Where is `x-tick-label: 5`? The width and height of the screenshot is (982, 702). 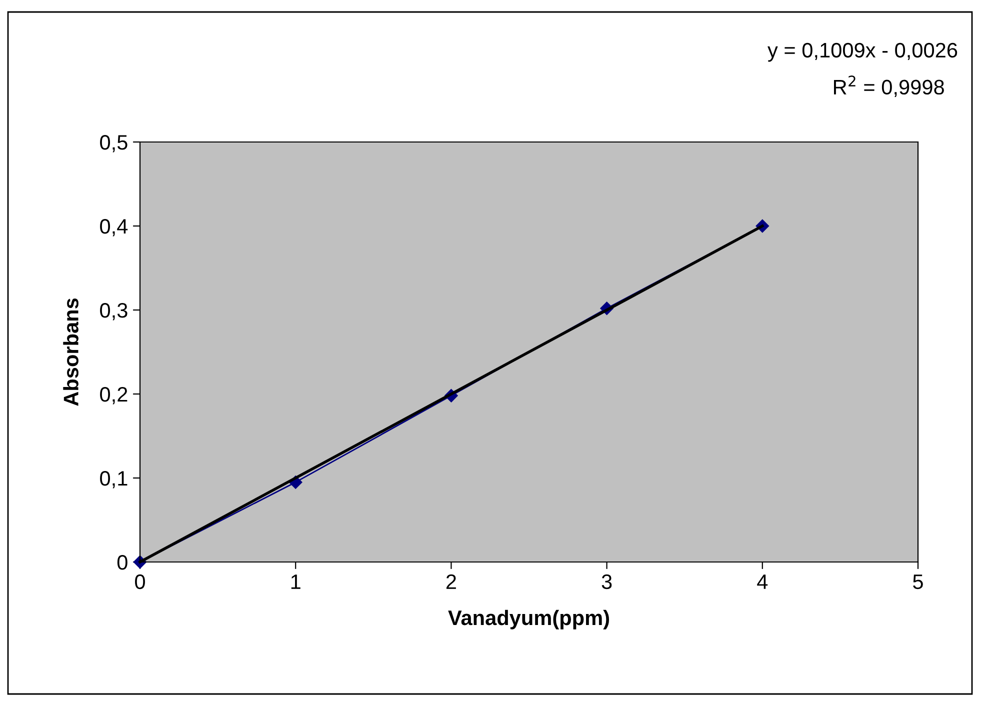
x-tick-label: 5 is located at coordinates (918, 582).